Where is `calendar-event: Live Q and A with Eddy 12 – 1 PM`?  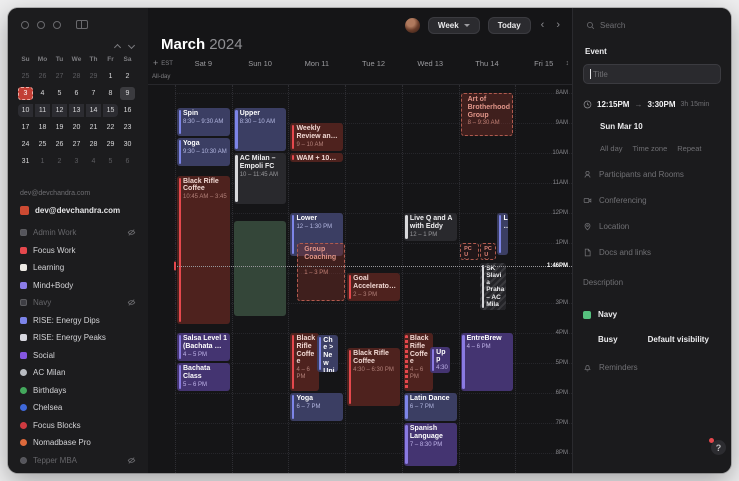
calendar-event: Live Q and A with Eddy 12 – 1 PM is located at coordinates (430, 227).